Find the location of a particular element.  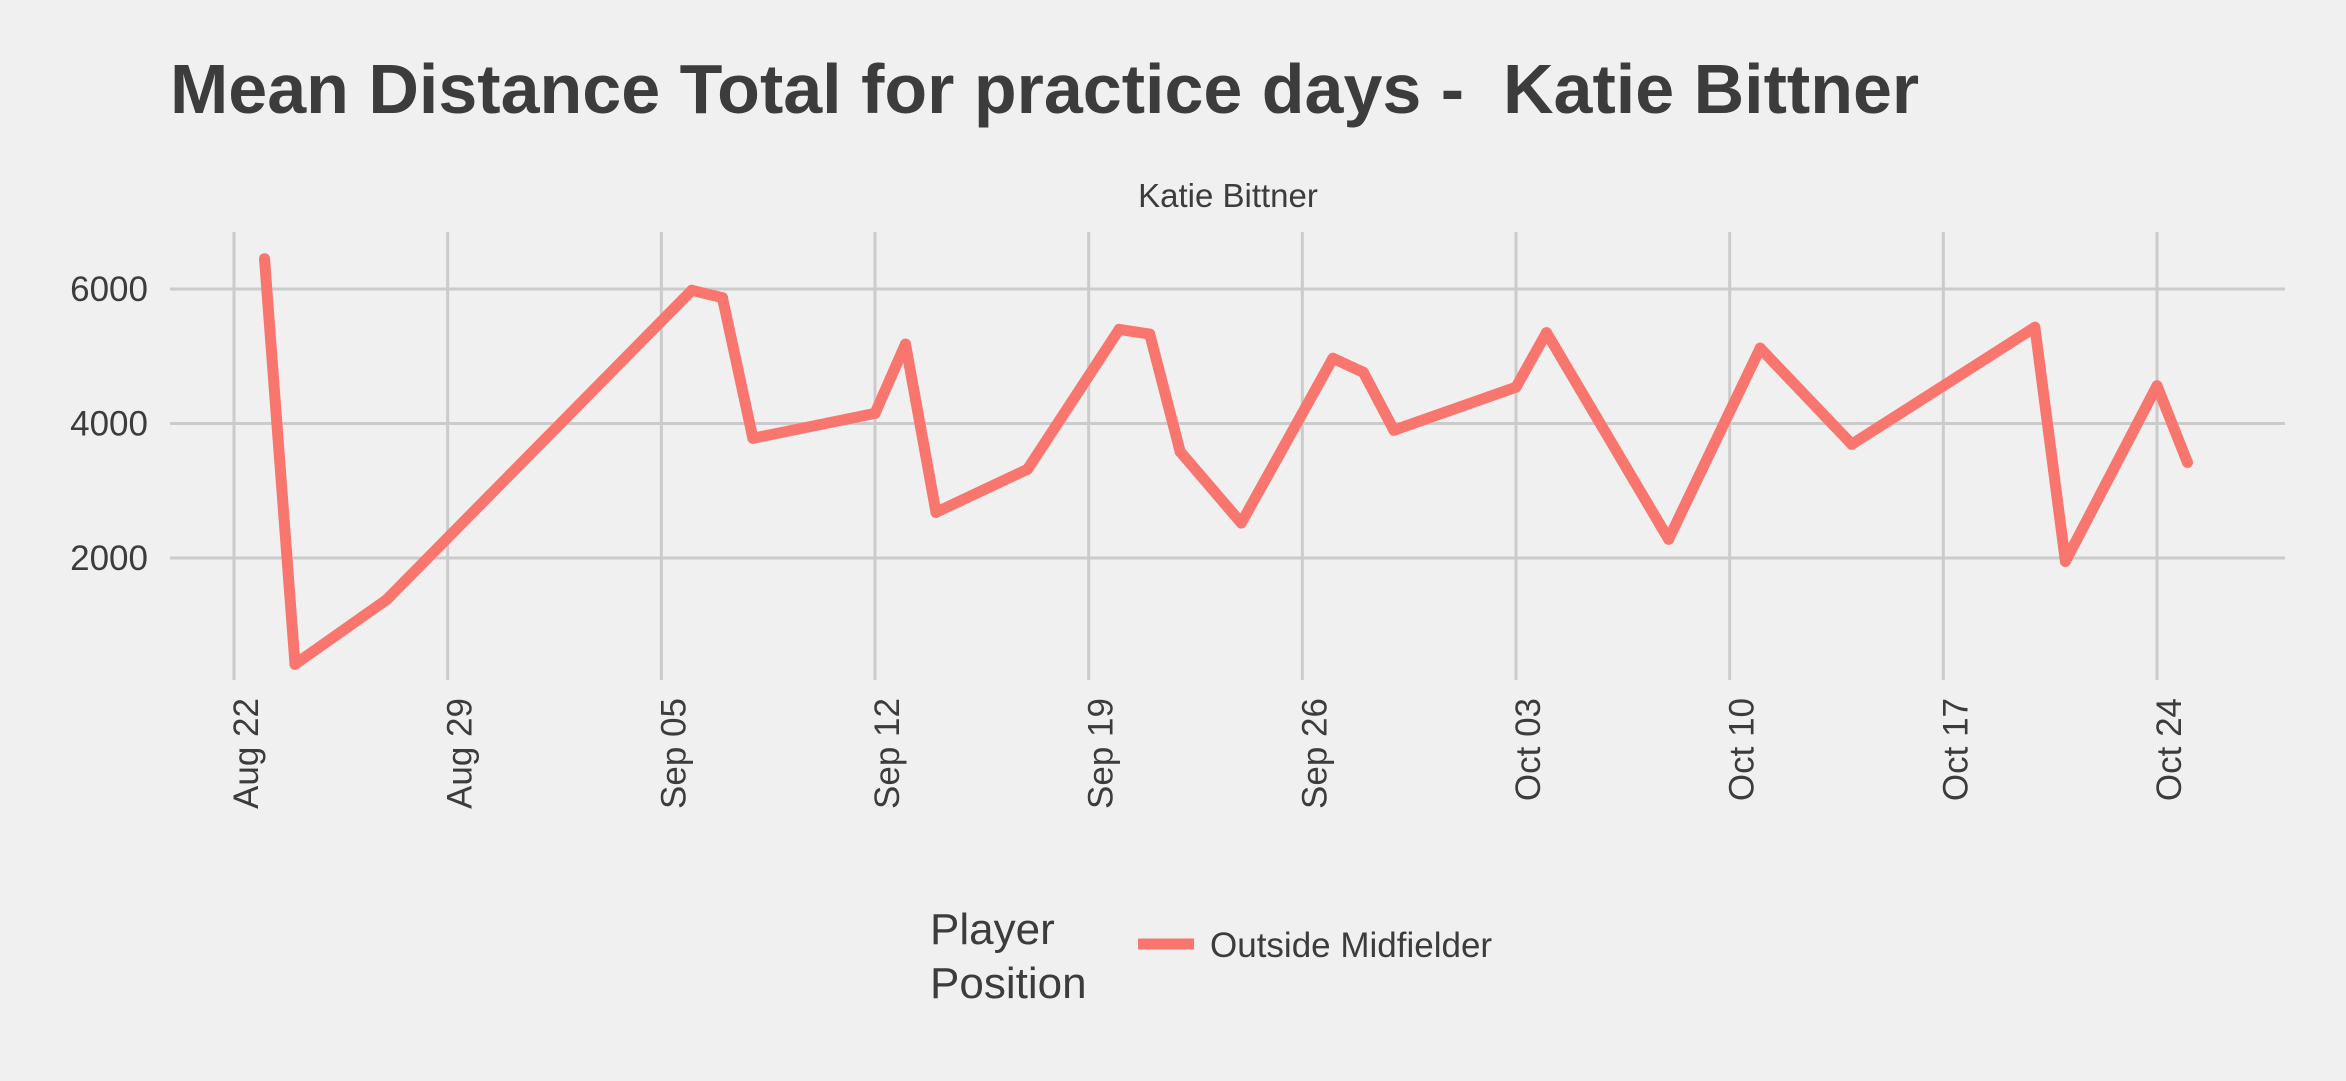

legend-label-outside-midfielder: Outside Midfielder is located at coordinates (1351, 945).